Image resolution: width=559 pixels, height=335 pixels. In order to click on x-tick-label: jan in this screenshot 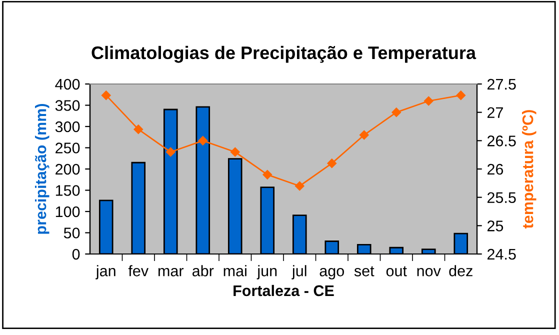, I will do `click(106, 272)`.